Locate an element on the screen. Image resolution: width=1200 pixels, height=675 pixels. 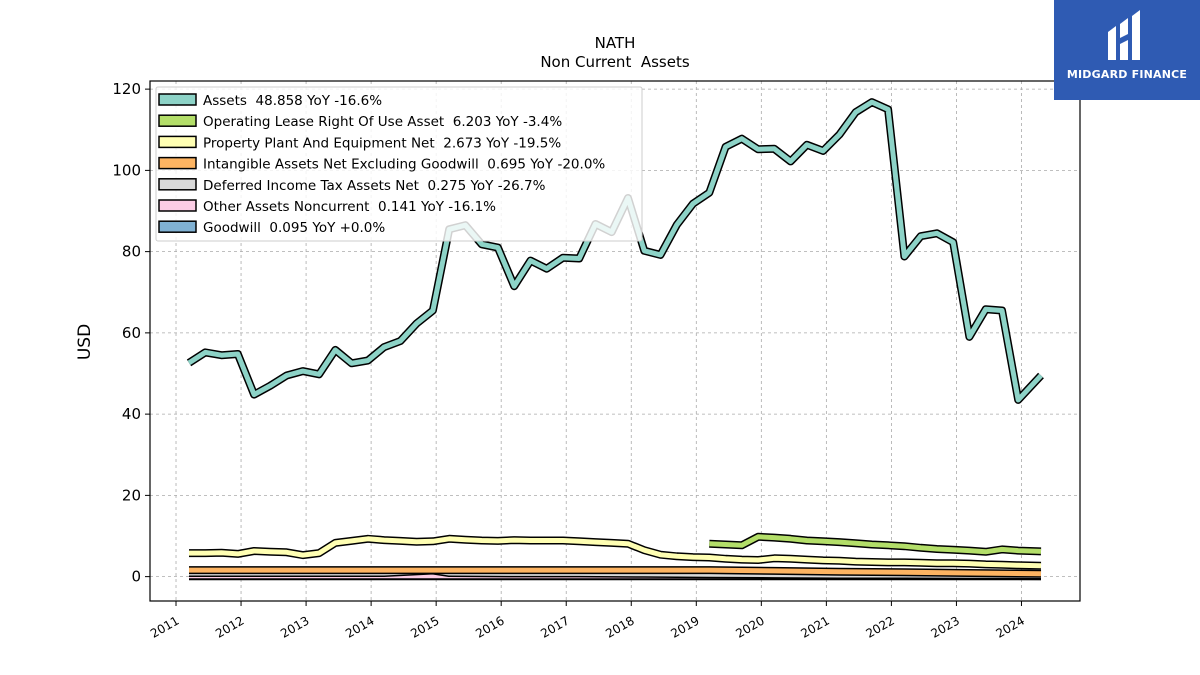
series-line-operating-lease-right-of-use-asset is located at coordinates (875, 544).